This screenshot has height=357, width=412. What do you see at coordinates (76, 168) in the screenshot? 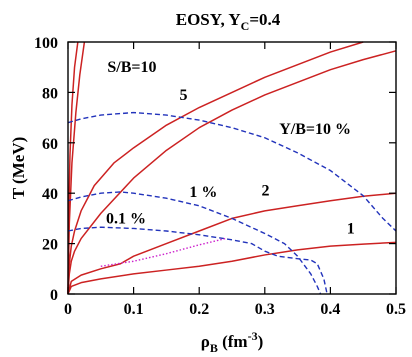
I see `curve-steep-b` at bounding box center [76, 168].